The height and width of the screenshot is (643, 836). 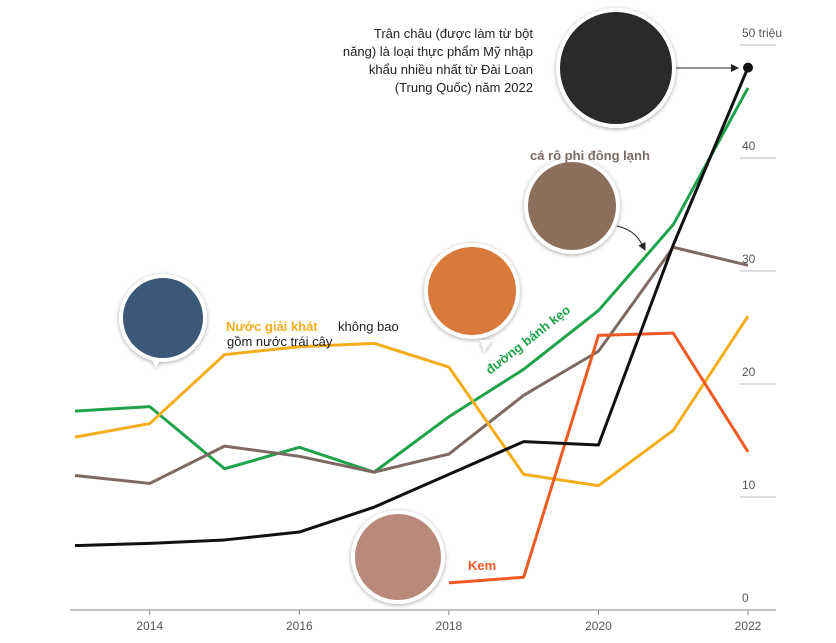 What do you see at coordinates (590, 155) in the screenshot?
I see `series-label: cá rô phi đông lạnh` at bounding box center [590, 155].